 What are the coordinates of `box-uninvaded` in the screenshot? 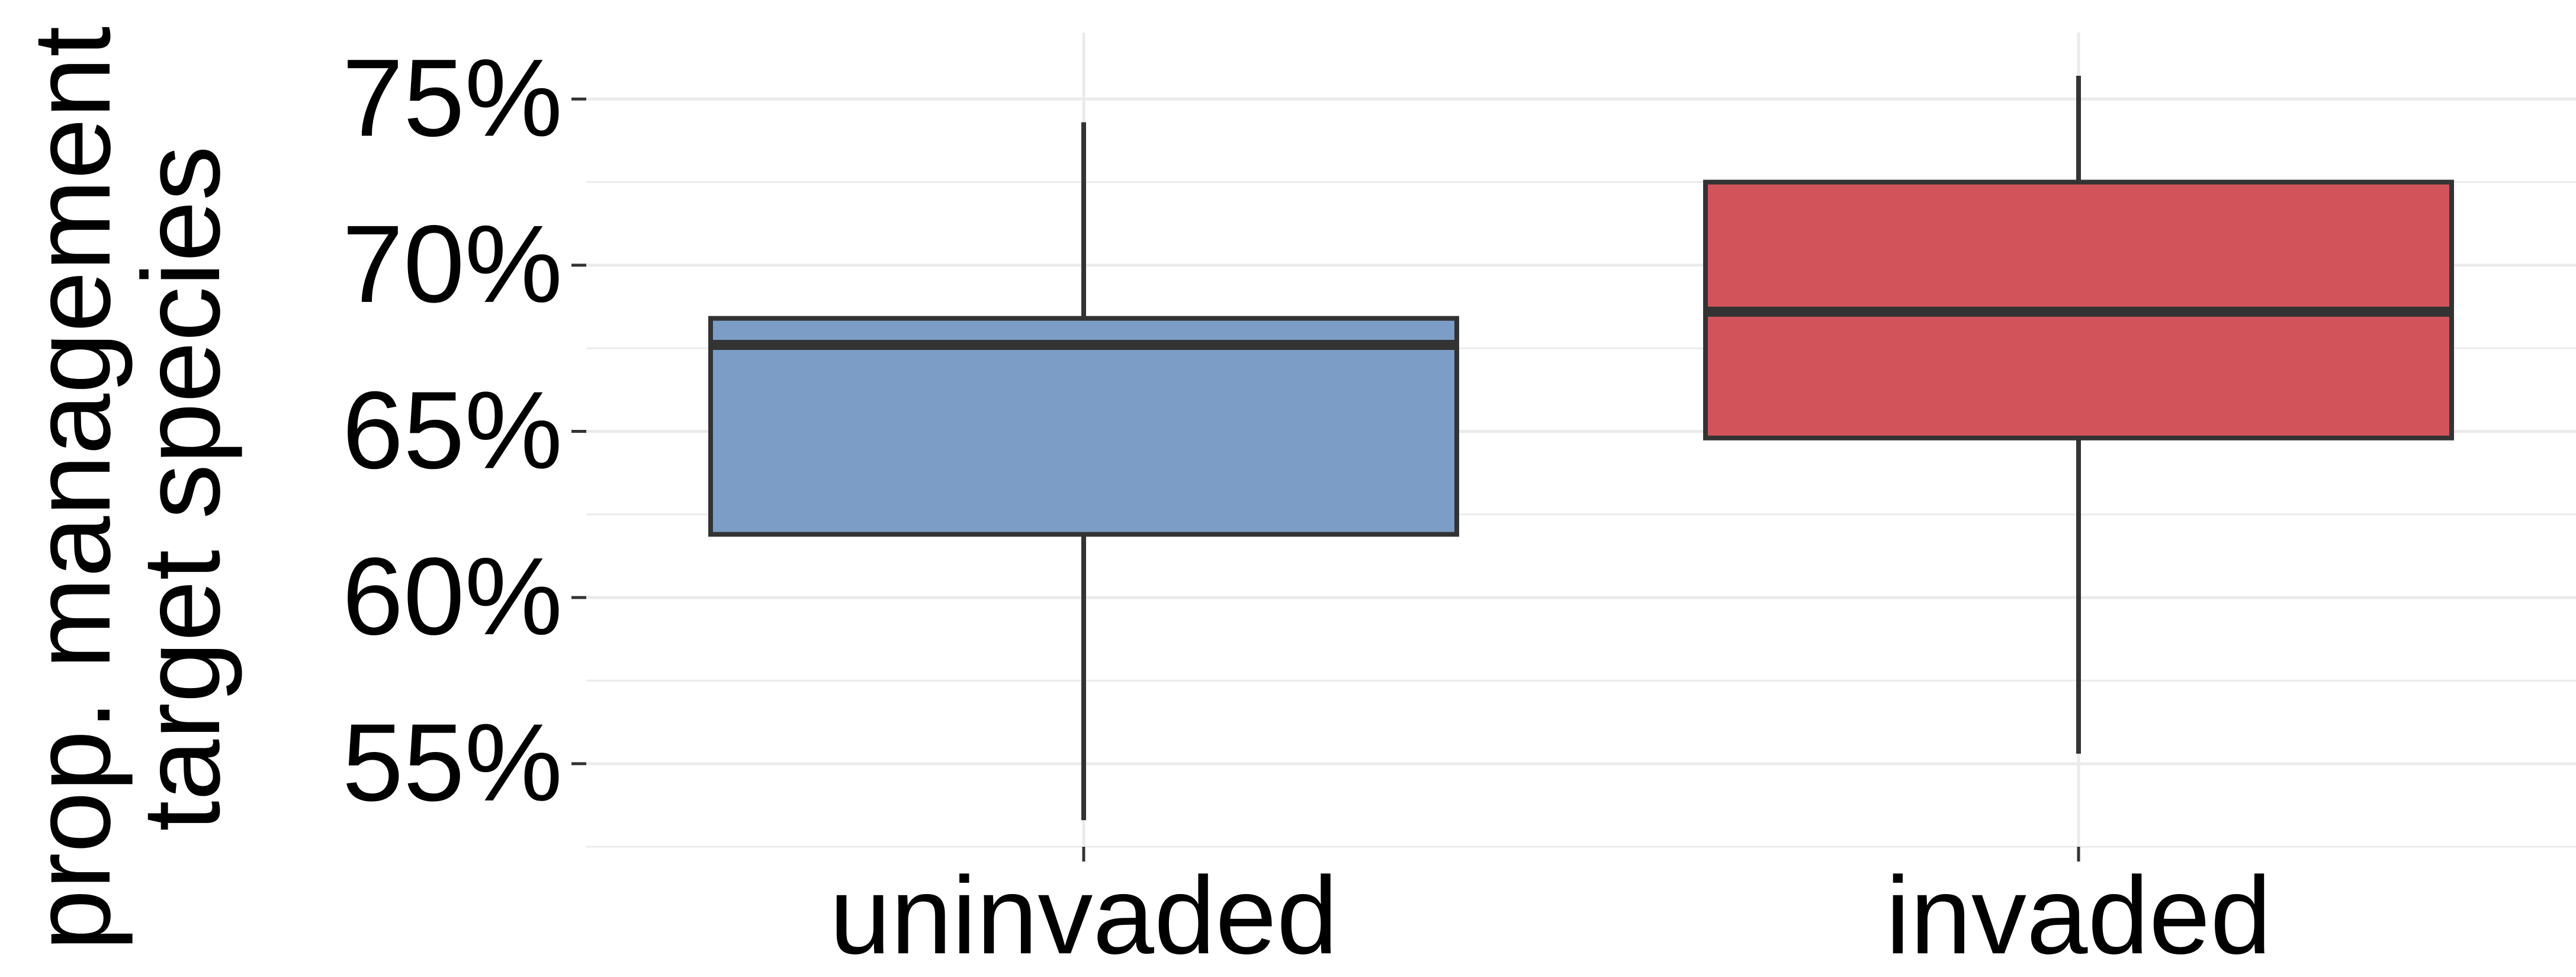 It's located at (1083, 426).